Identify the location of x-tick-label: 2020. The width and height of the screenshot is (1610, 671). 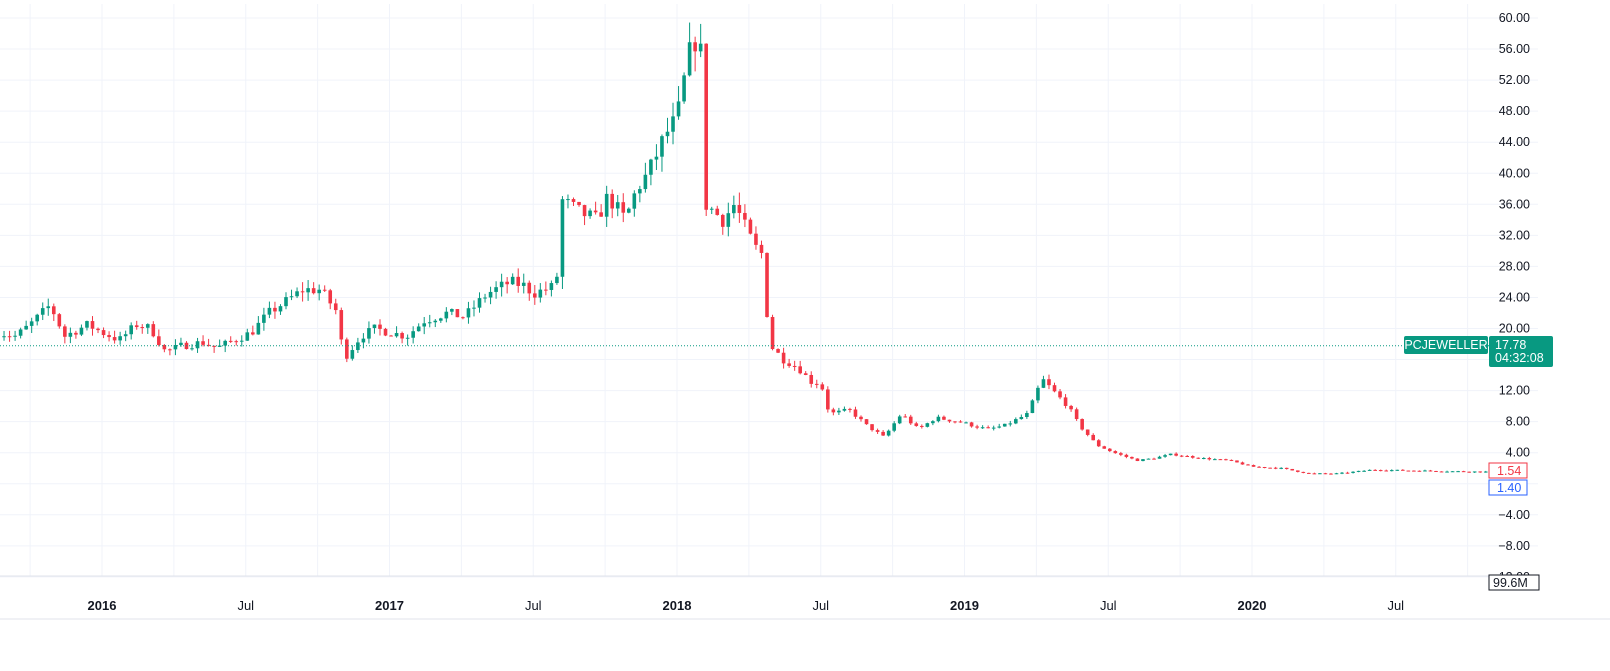
(1252, 605).